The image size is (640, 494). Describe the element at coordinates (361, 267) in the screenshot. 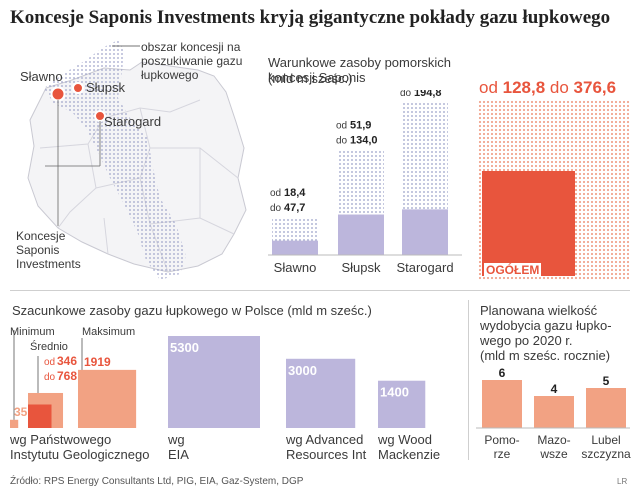

I see `chart1-category-label: Słupsk` at that location.